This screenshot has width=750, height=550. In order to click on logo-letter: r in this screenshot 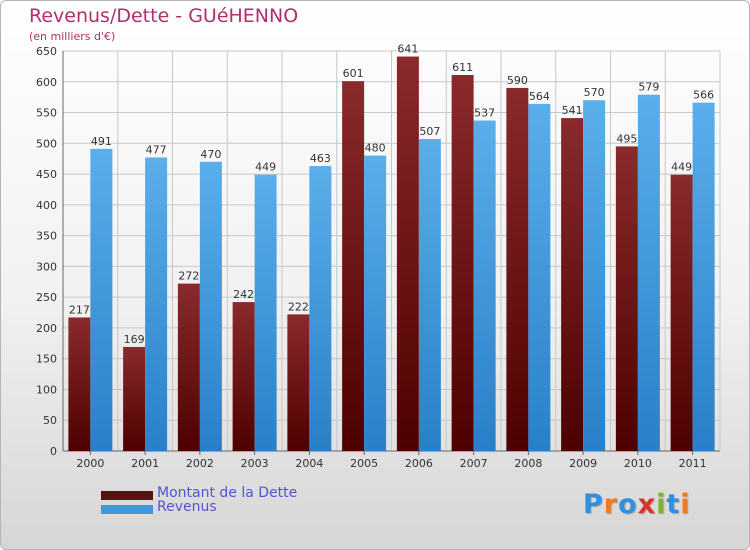, I will do `click(611, 504)`.